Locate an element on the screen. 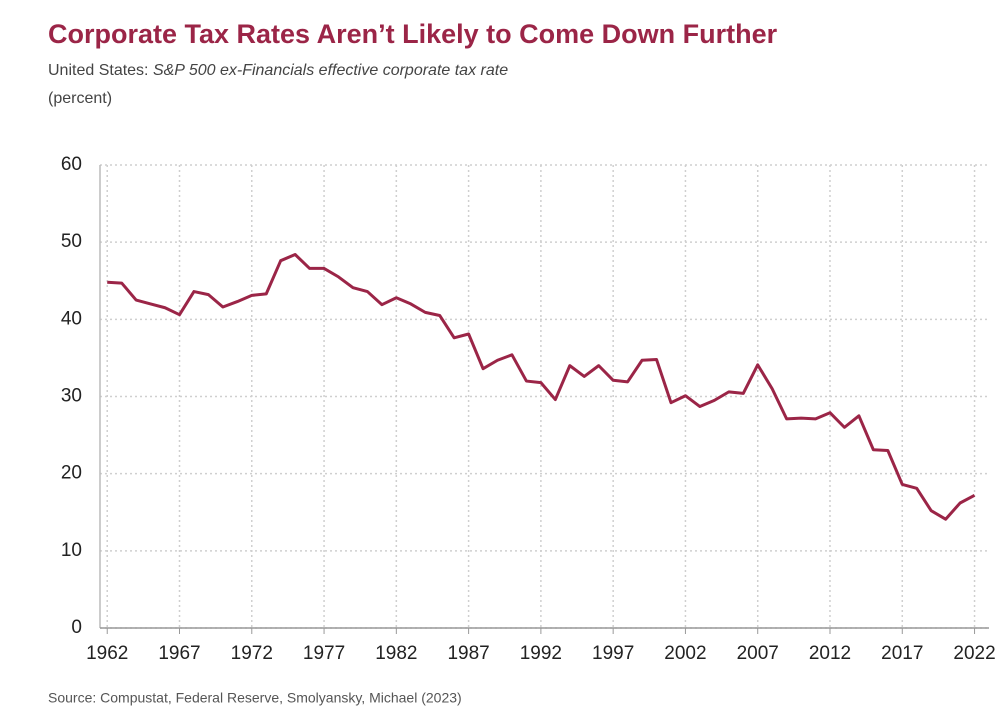  y-axis-label: (percent) is located at coordinates (80, 98).